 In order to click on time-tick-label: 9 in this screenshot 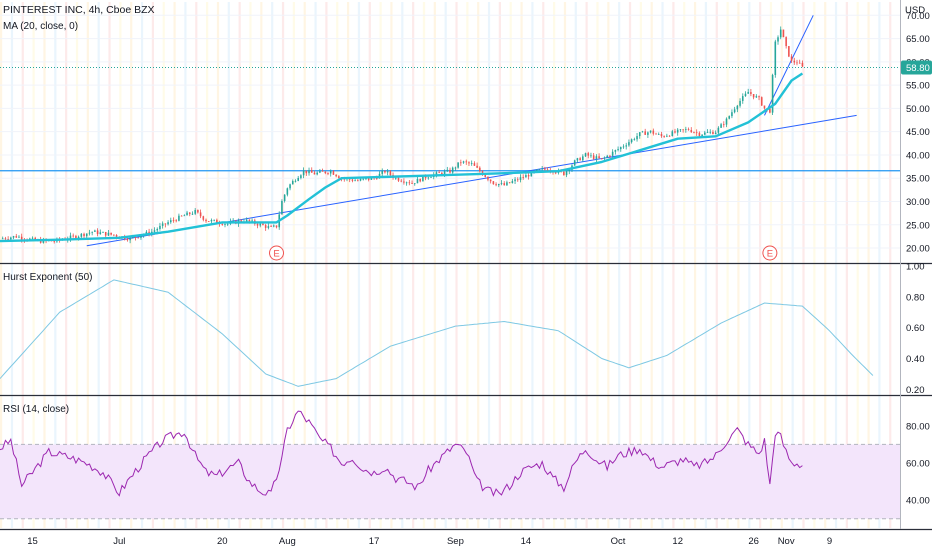, I will do `click(829, 541)`.